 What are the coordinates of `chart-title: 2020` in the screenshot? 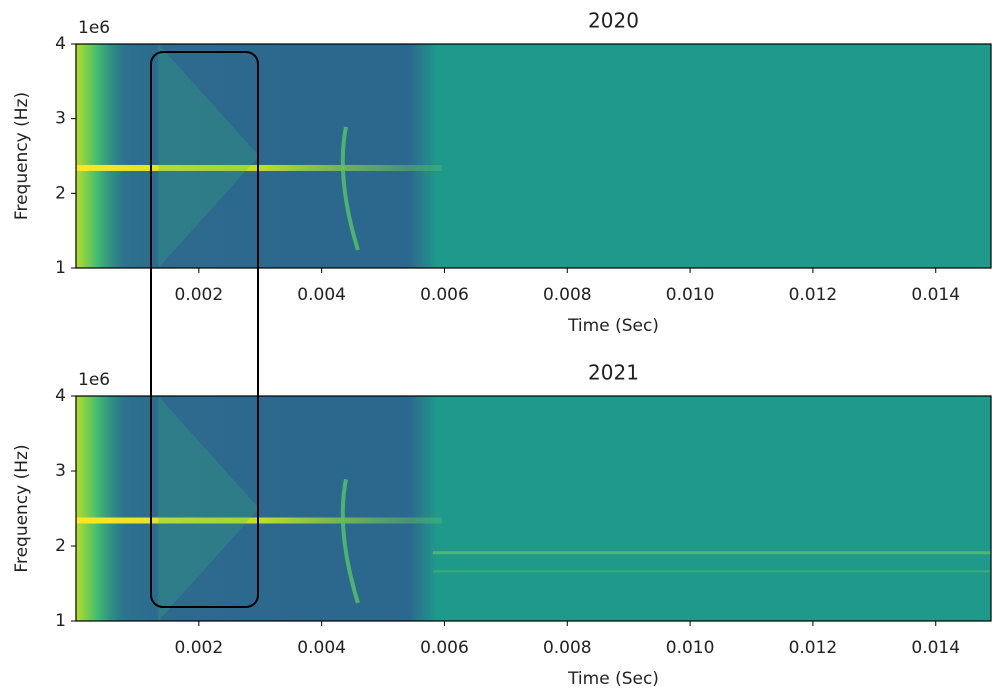 It's located at (613, 21).